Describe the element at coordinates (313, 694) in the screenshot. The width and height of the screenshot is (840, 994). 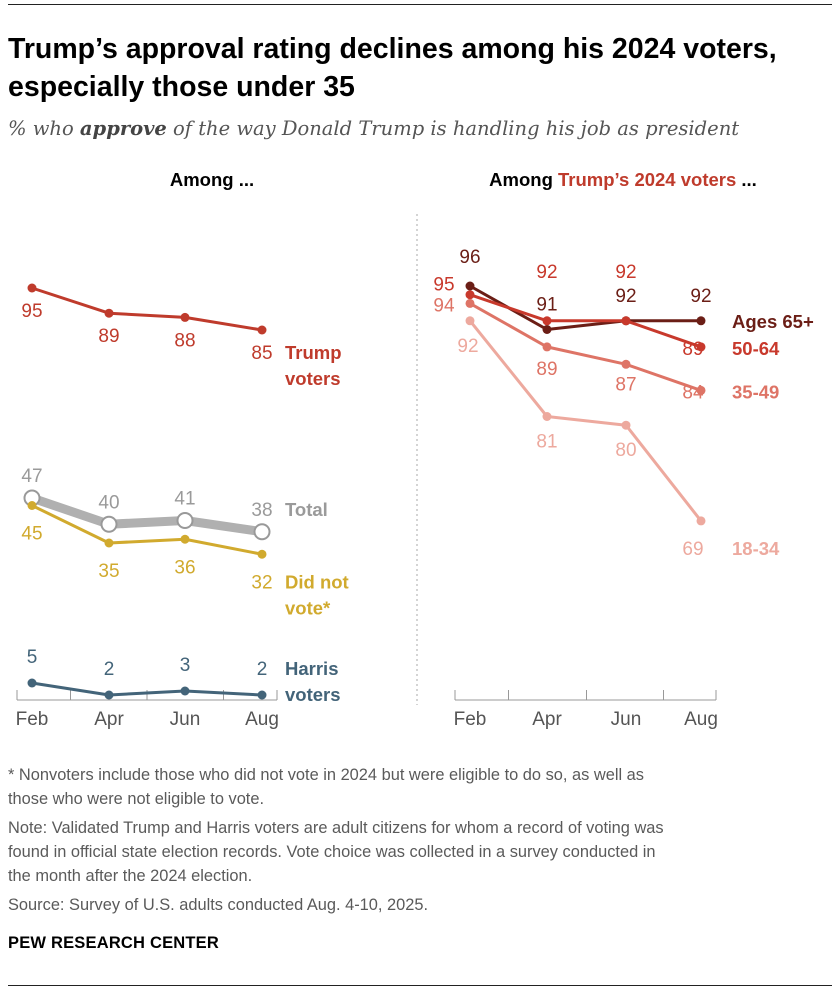
I see `series-name-harris: voters` at that location.